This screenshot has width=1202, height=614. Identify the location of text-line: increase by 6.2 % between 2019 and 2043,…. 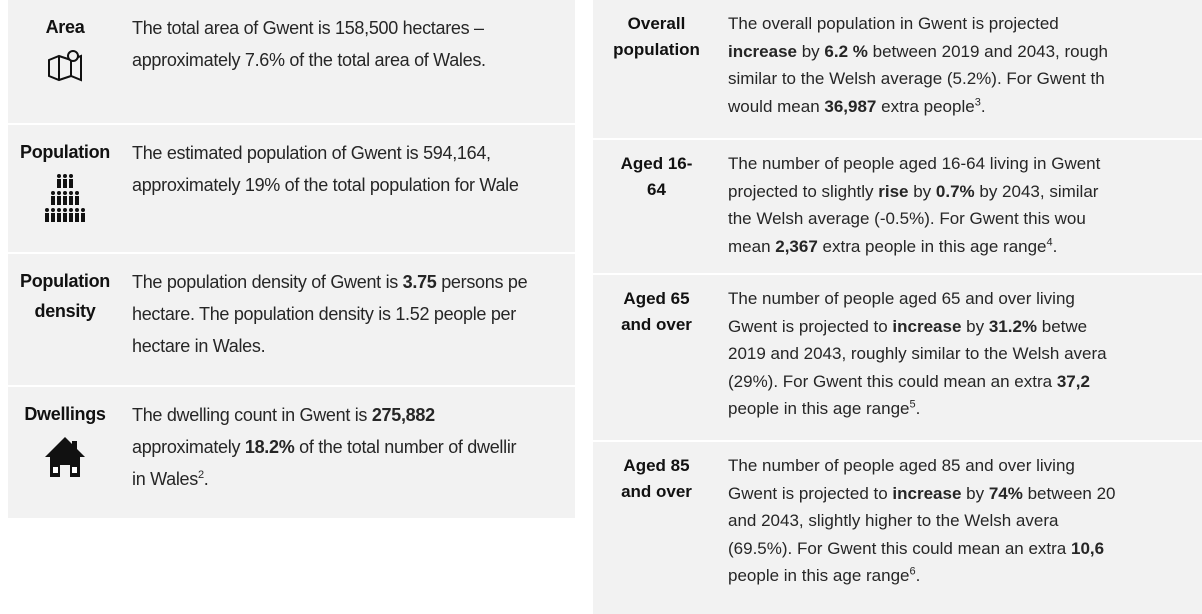
(965, 52).